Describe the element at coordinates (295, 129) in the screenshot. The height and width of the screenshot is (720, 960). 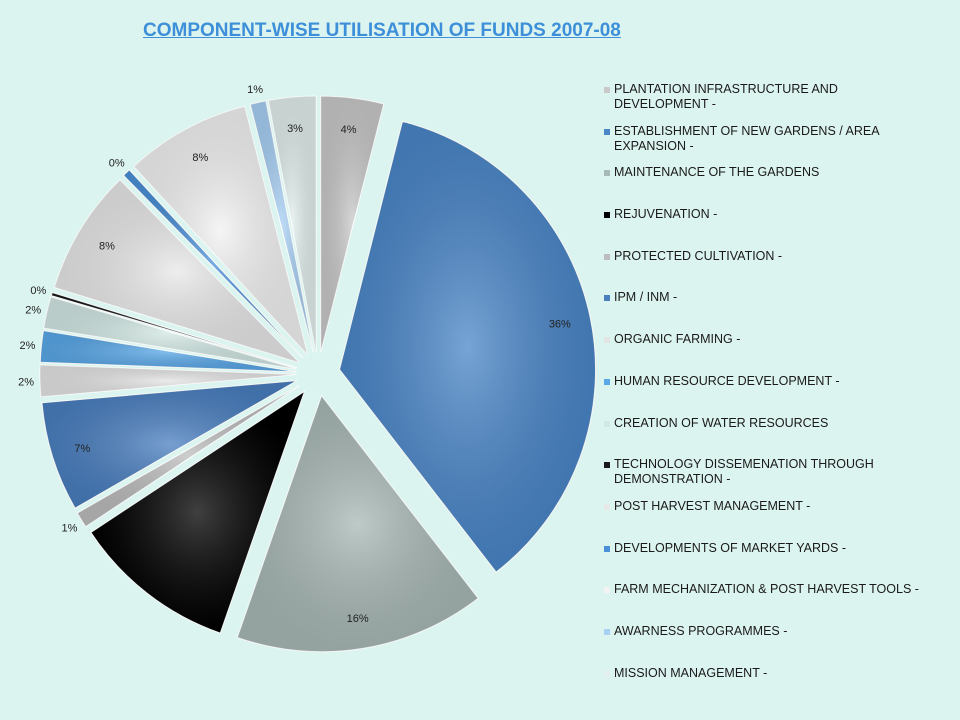
I see `slice-percent-label: 3%` at that location.